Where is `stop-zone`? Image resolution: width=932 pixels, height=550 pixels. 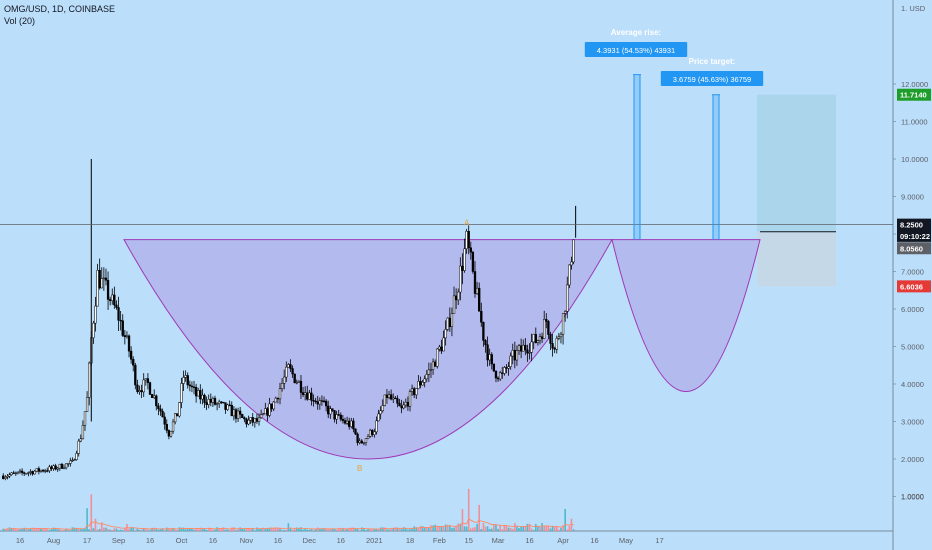
stop-zone is located at coordinates (796, 259).